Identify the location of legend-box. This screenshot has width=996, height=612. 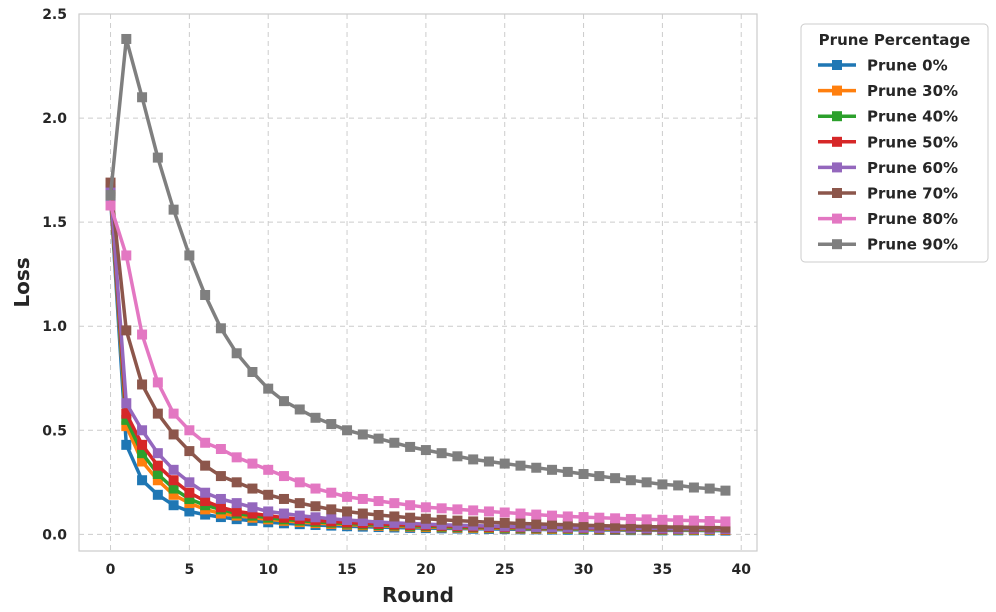
(894, 143).